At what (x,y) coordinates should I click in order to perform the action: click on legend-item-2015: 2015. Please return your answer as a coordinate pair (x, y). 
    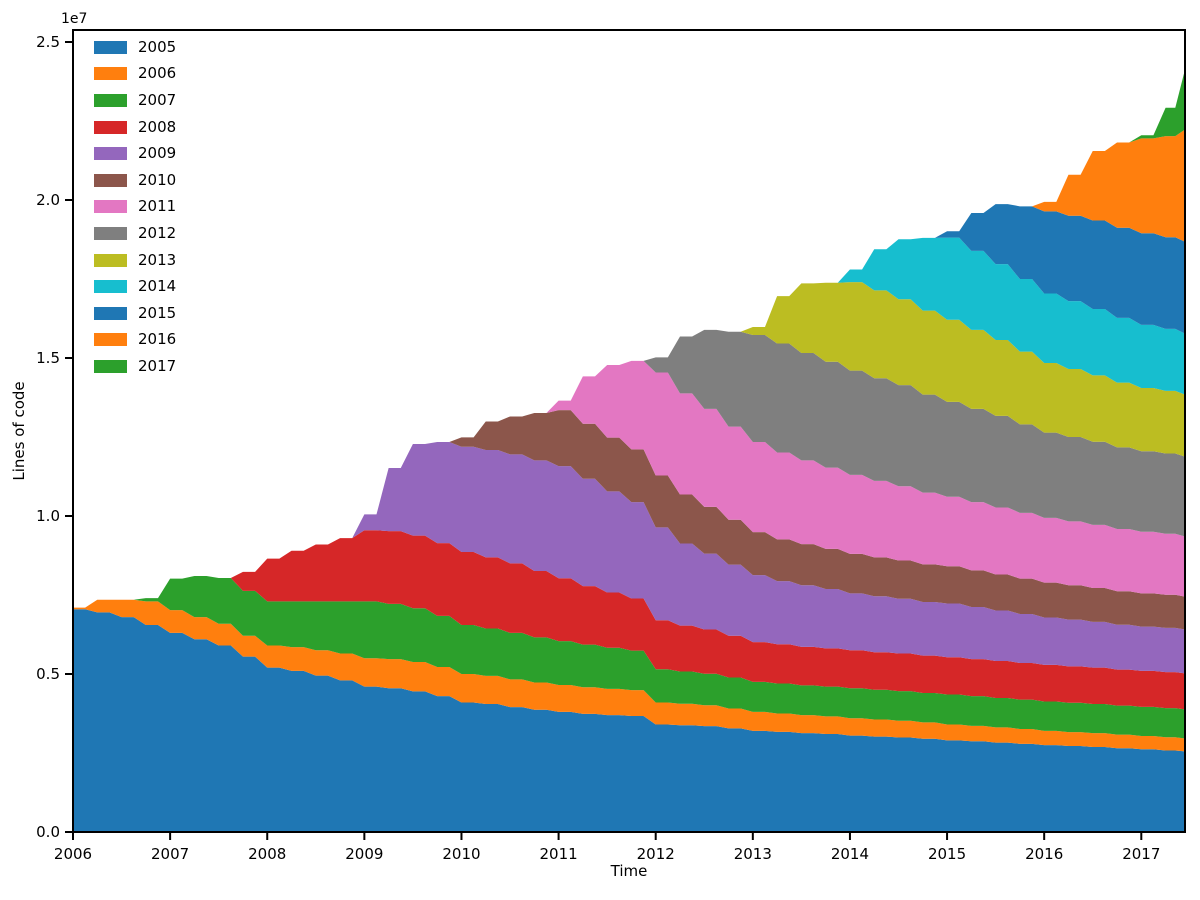
    Looking at the image, I should click on (135, 313).